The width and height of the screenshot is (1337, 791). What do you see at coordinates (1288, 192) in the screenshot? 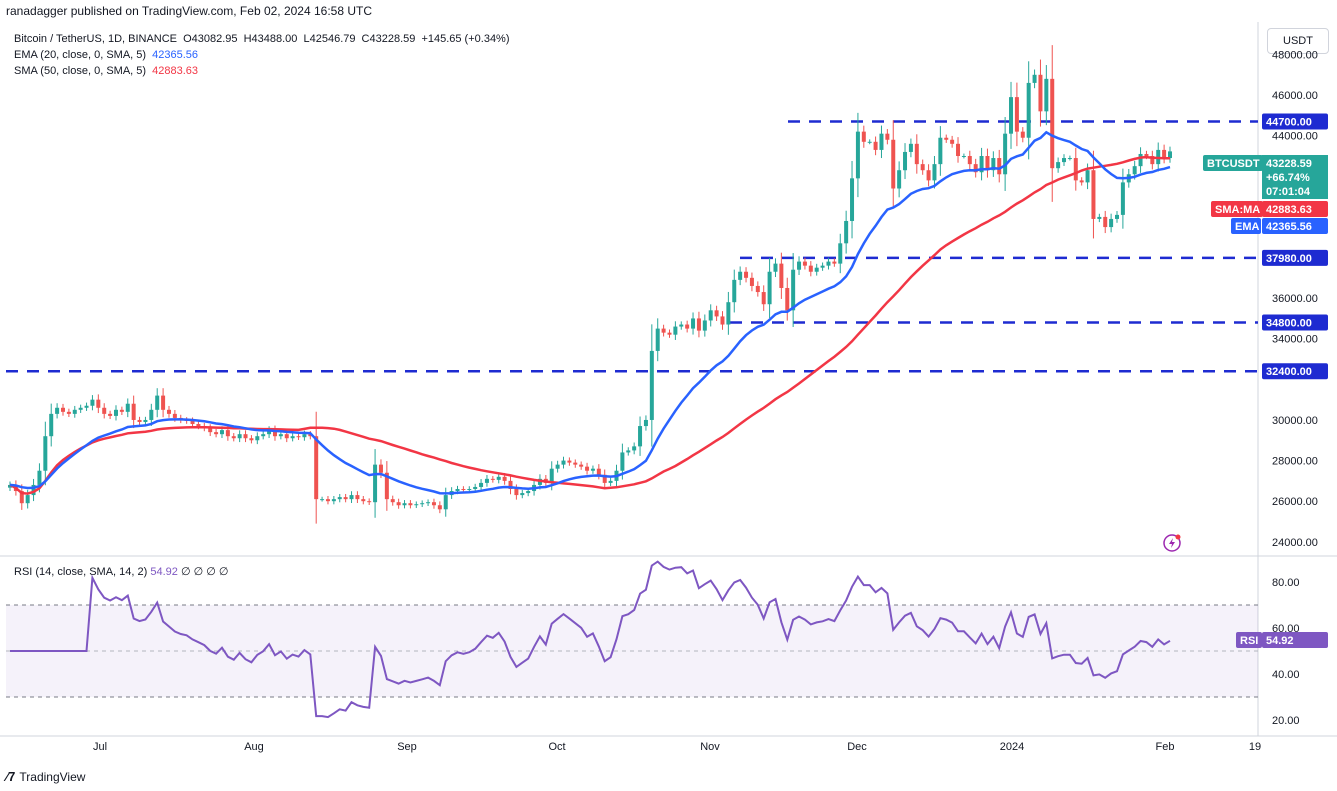
I see `price-tag-line: 07:01:04` at bounding box center [1288, 192].